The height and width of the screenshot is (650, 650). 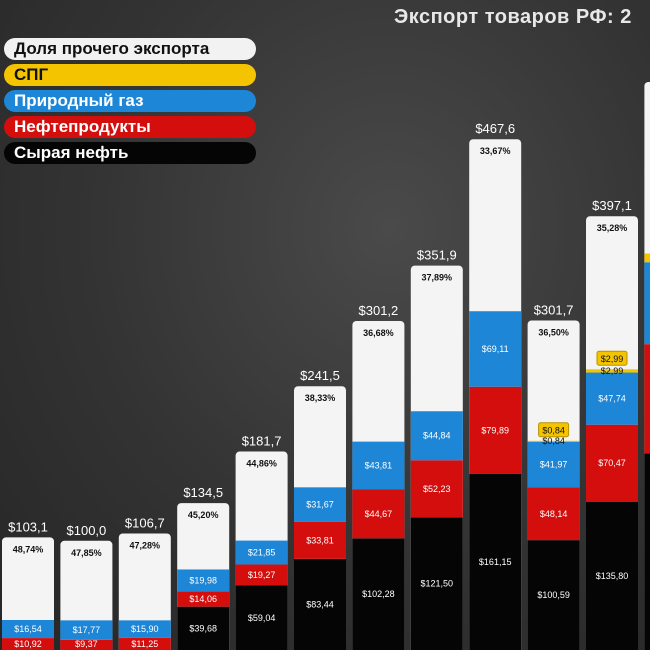 What do you see at coordinates (130, 75) in the screenshot?
I see `legend-item-lng: СПГ` at bounding box center [130, 75].